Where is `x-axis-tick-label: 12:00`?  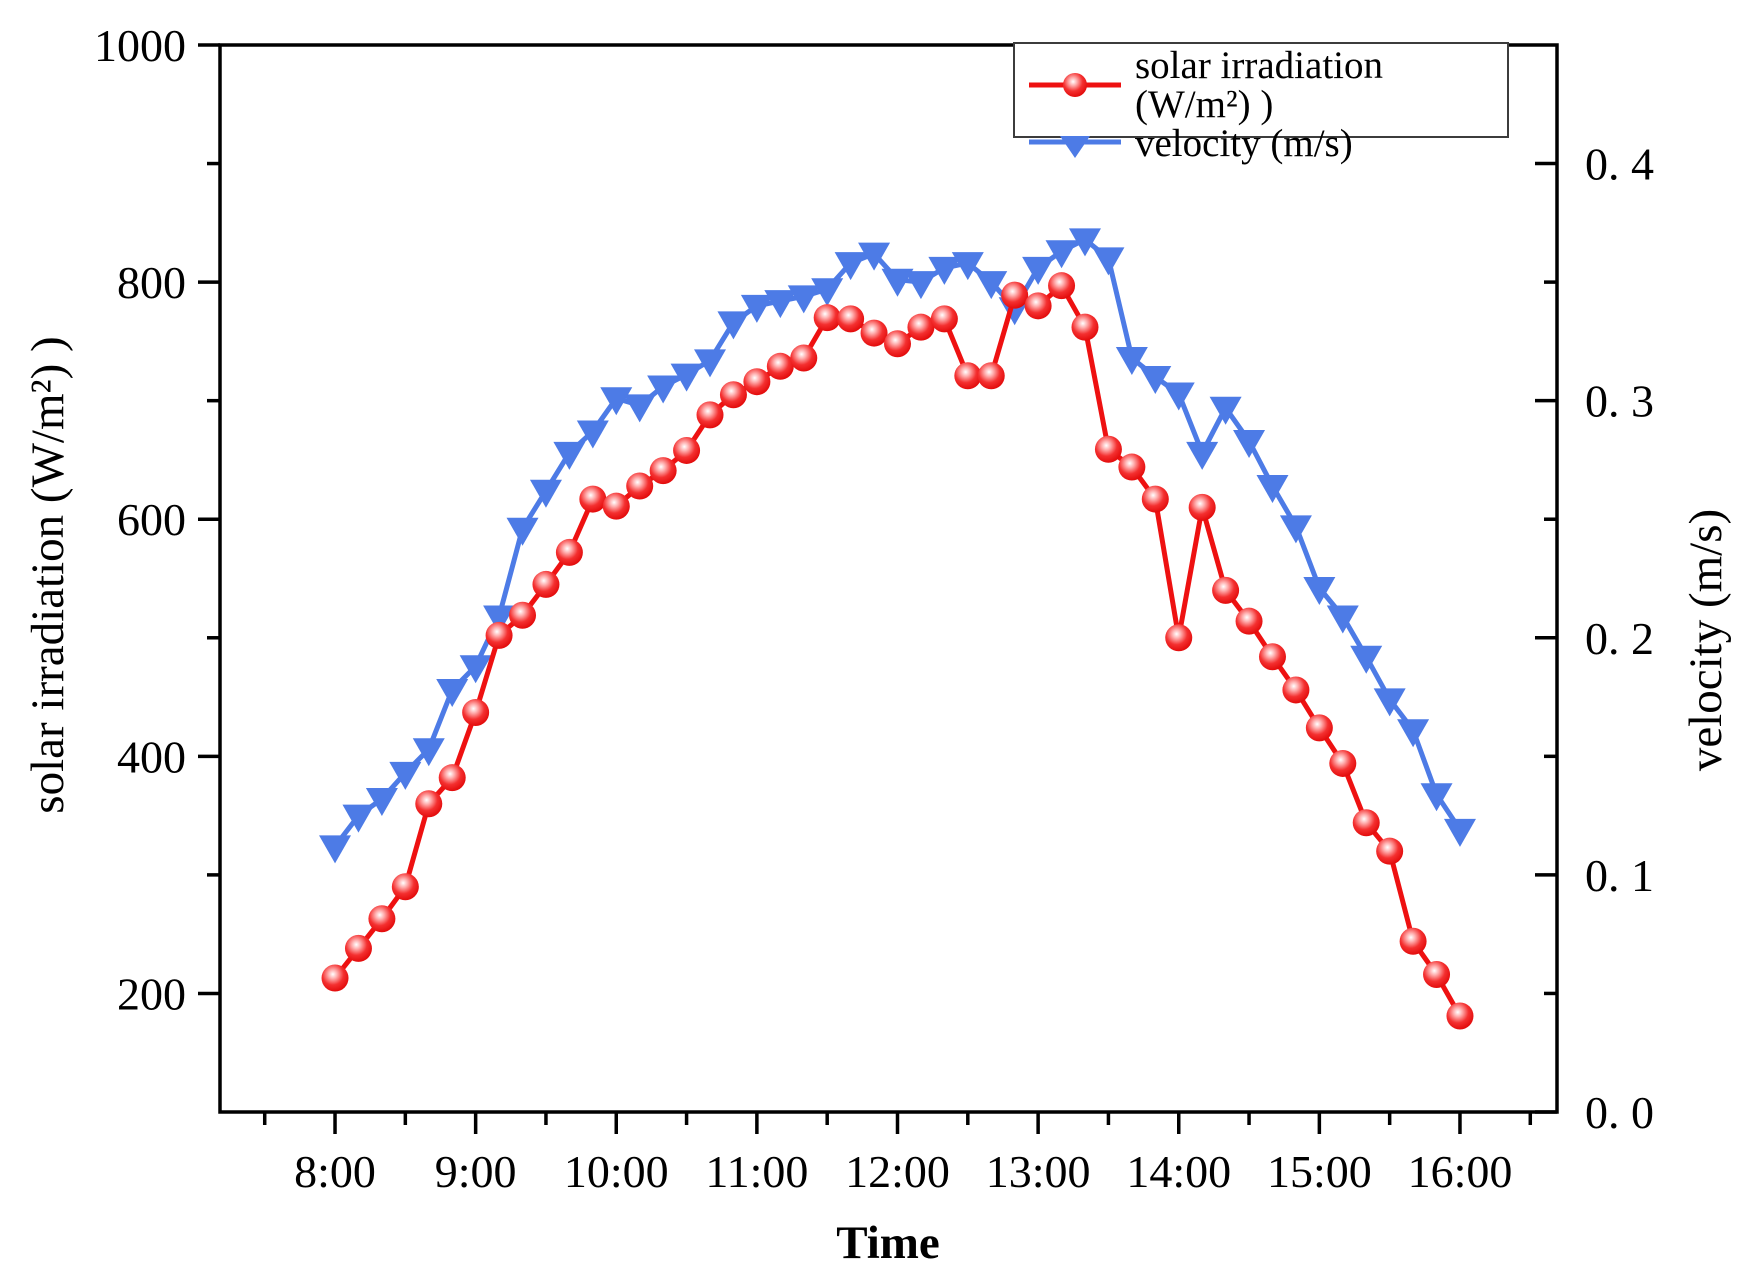 x-axis-tick-label: 12:00 is located at coordinates (897, 1171).